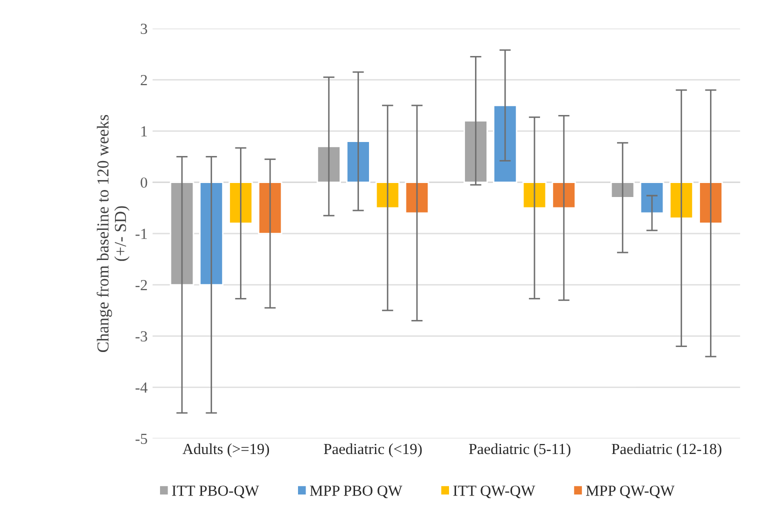 This screenshot has width=763, height=519. I want to click on y-tick-label: -3, so click(142, 336).